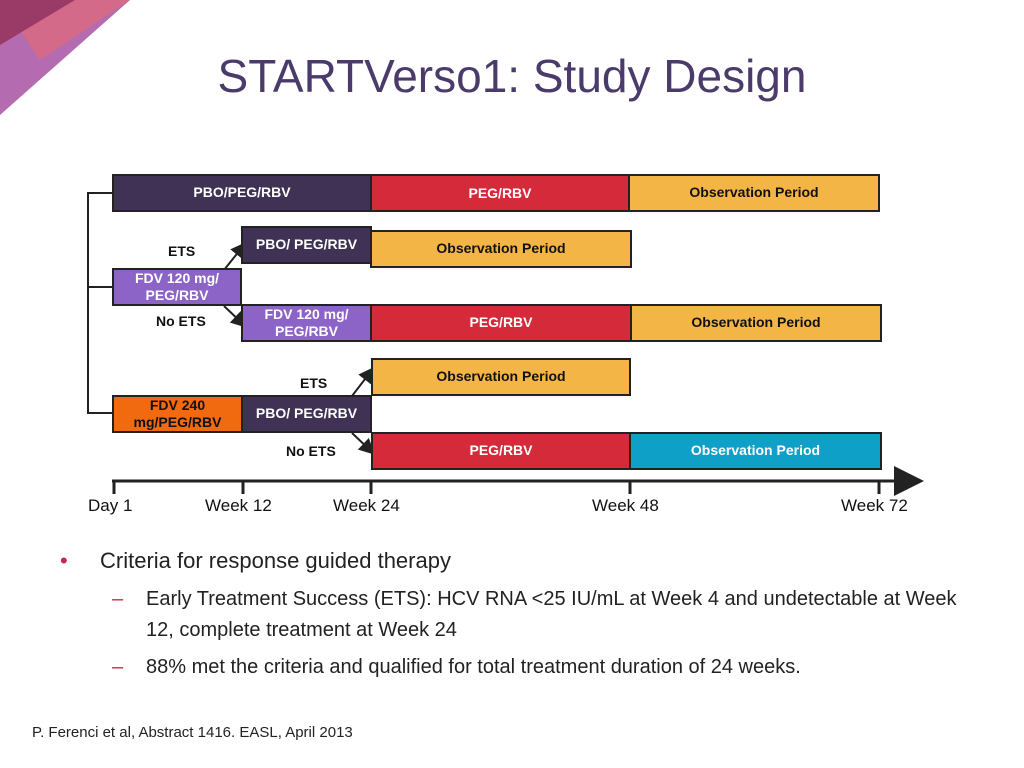 The width and height of the screenshot is (1024, 768). I want to click on fdv240-no-ets-label: No ETS, so click(311, 451).